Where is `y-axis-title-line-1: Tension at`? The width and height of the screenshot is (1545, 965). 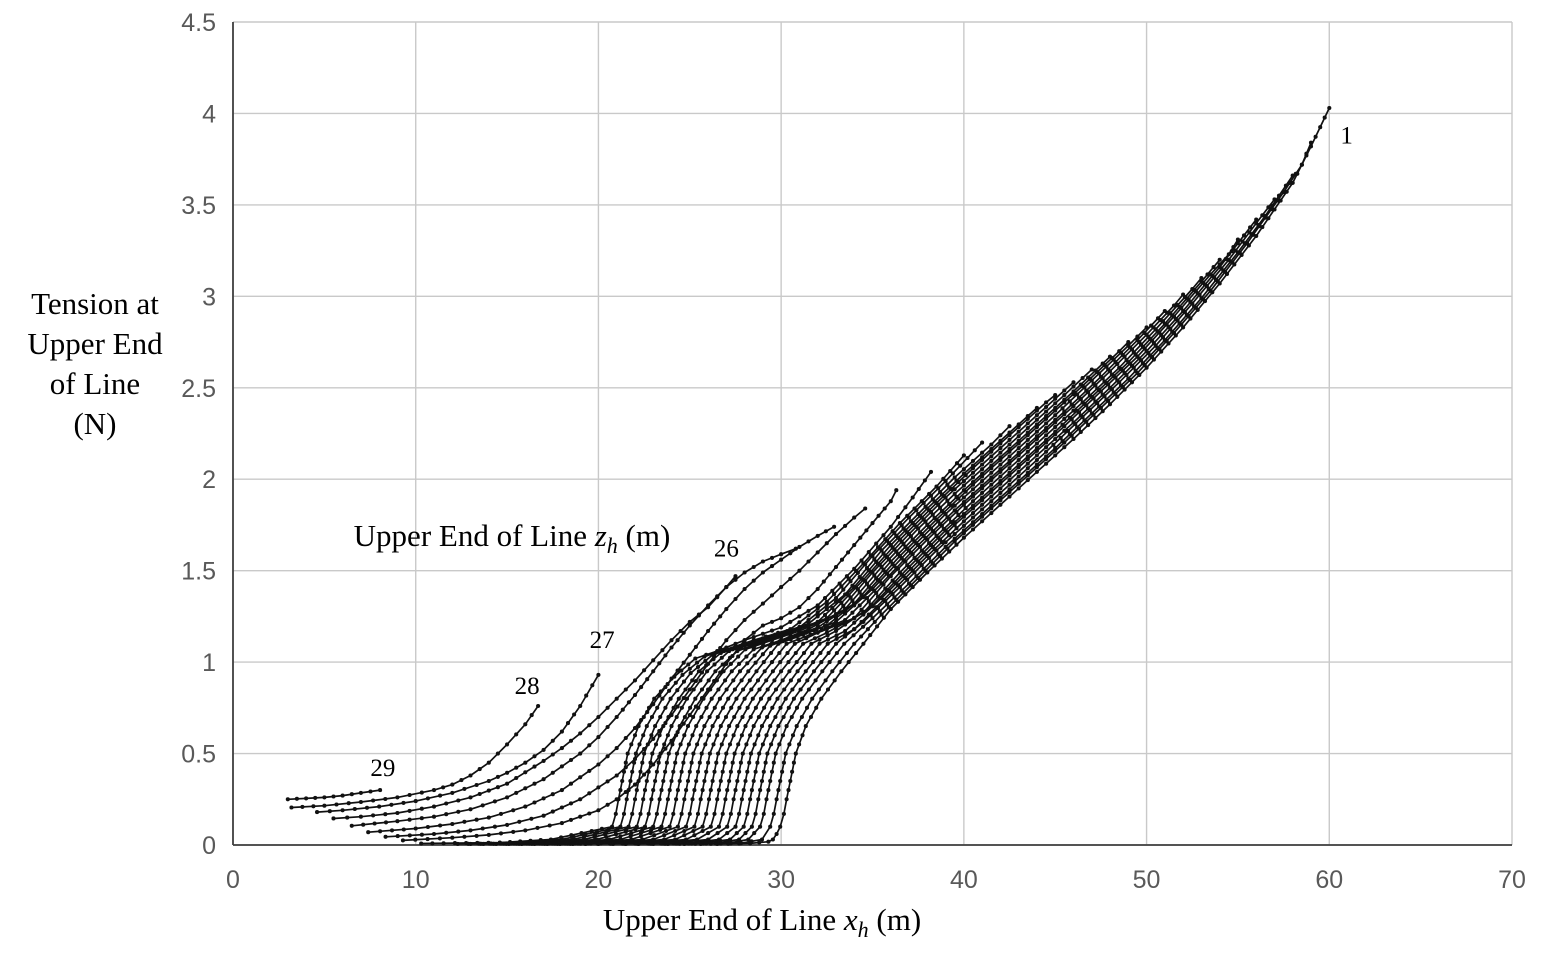
y-axis-title-line-1: Tension at is located at coordinates (95, 303).